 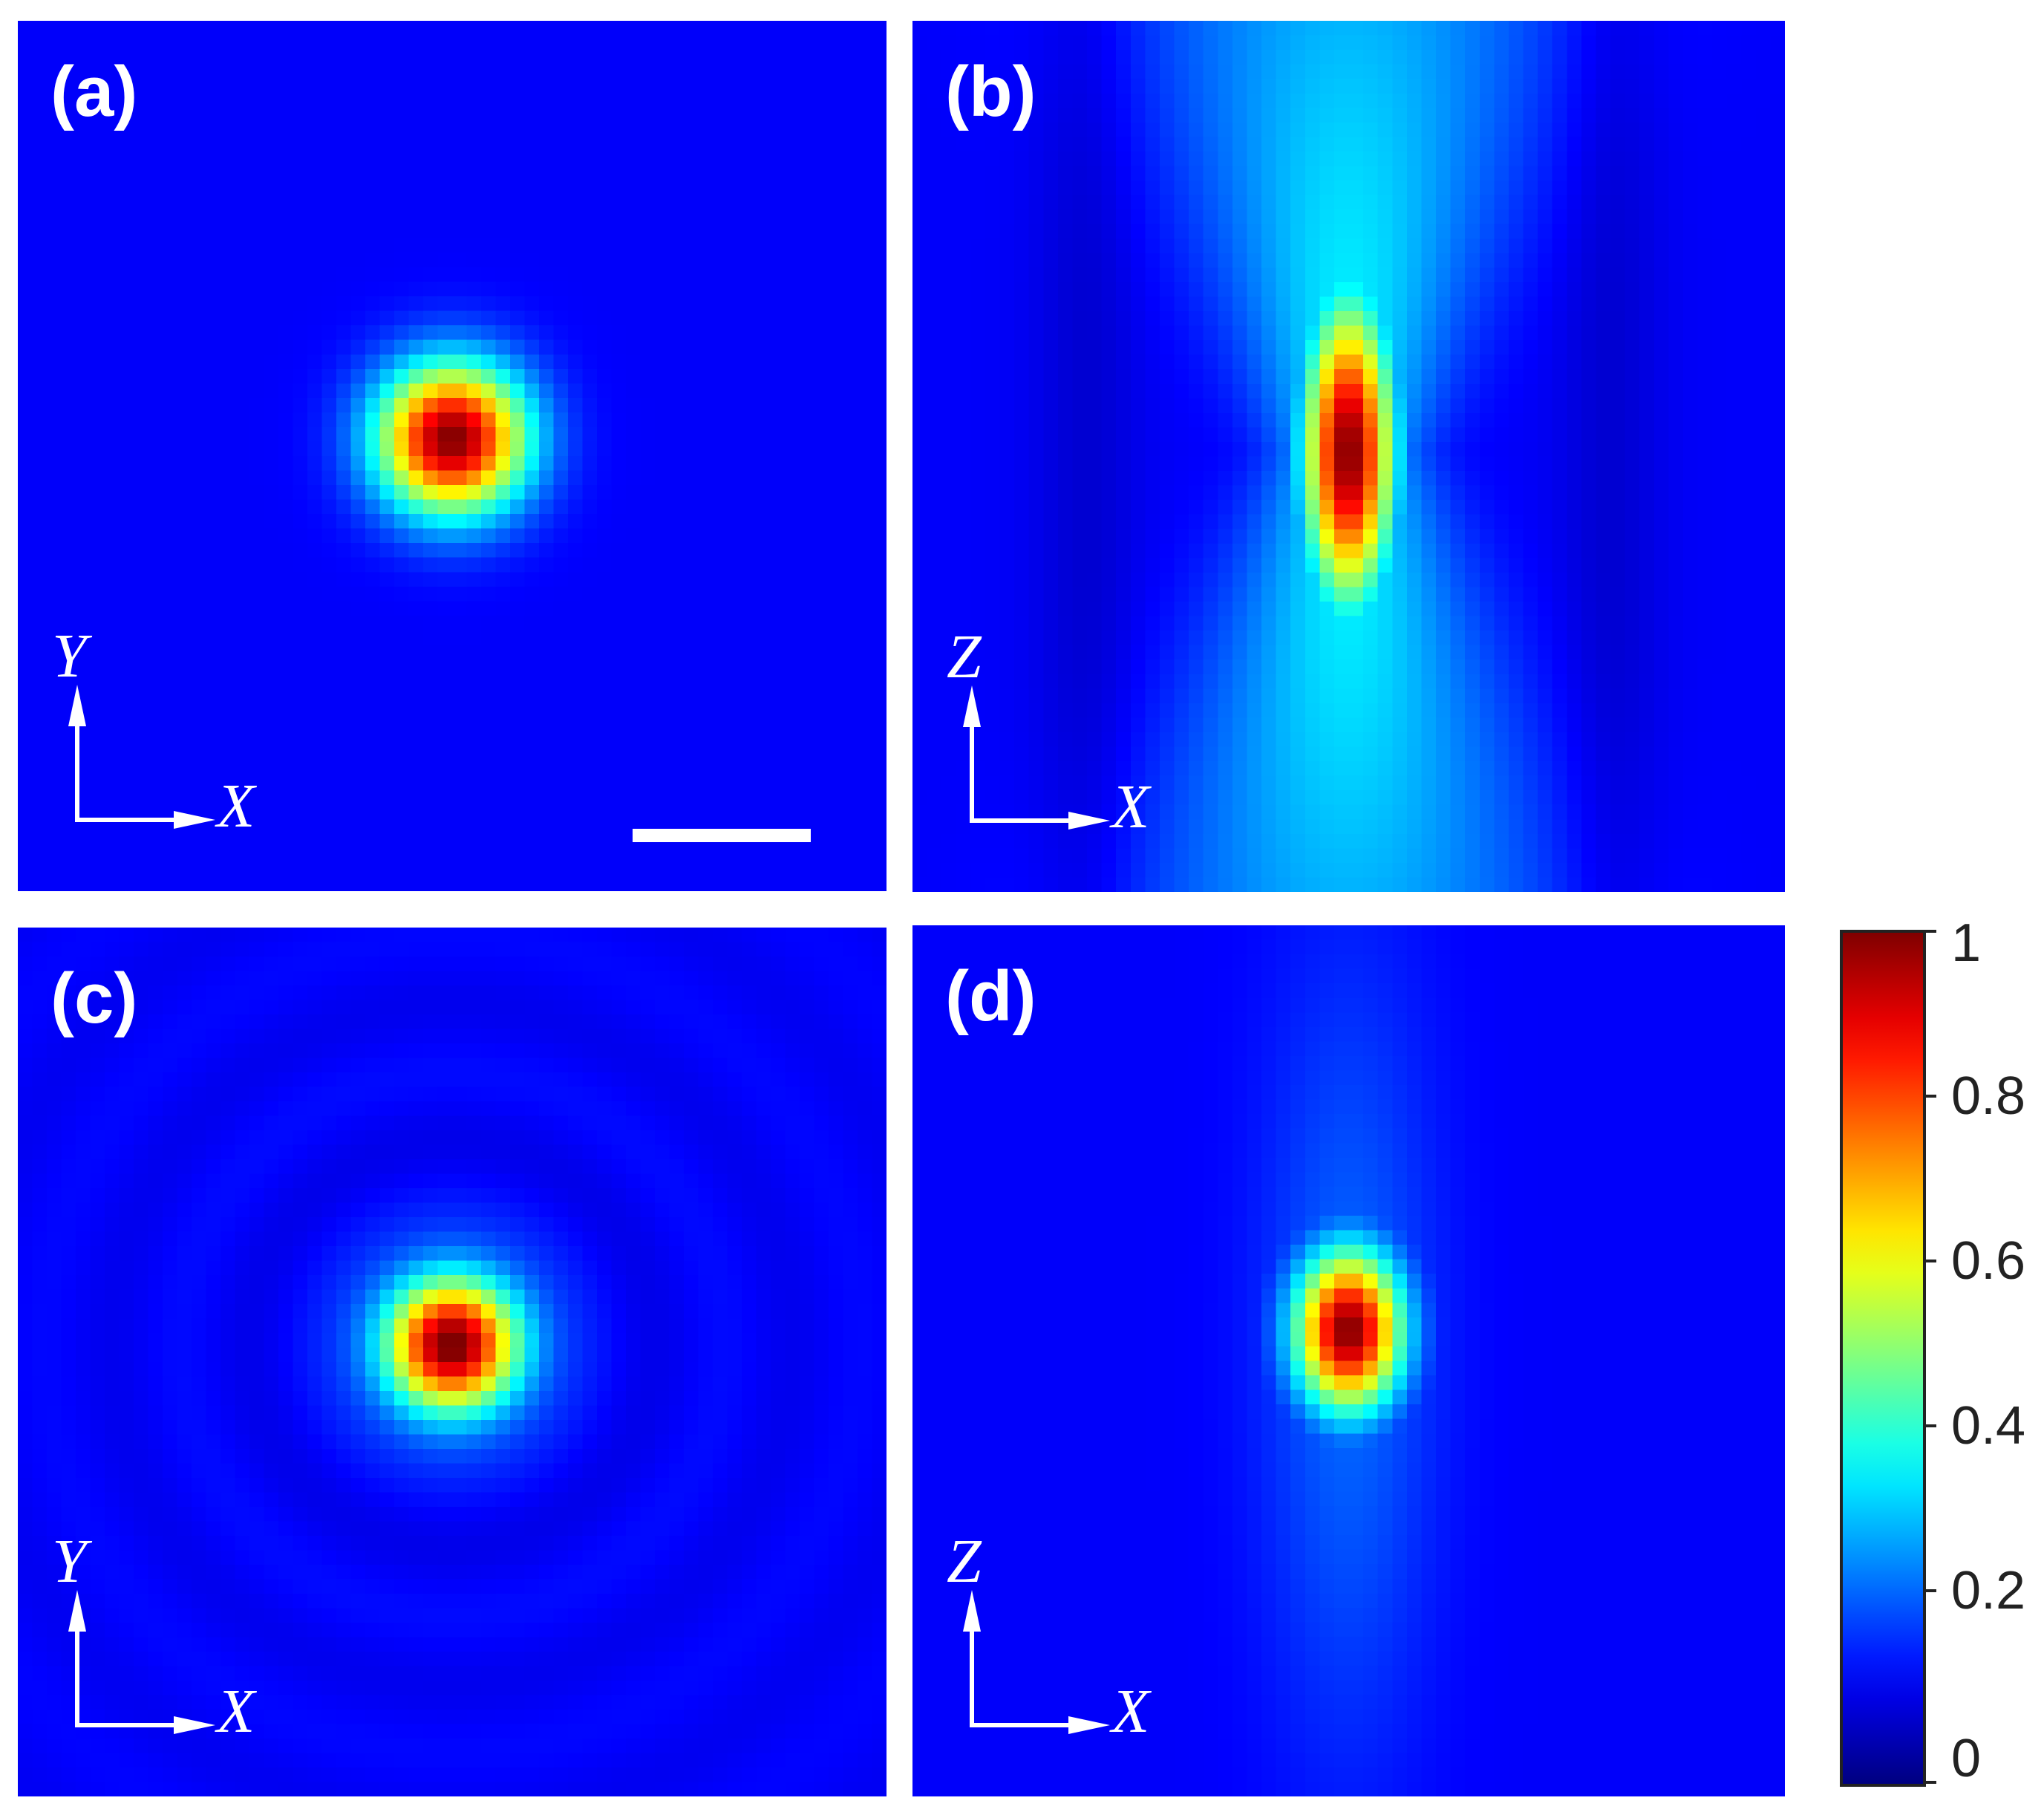 What do you see at coordinates (141, 757) in the screenshot?
I see `axes-arrows-a` at bounding box center [141, 757].